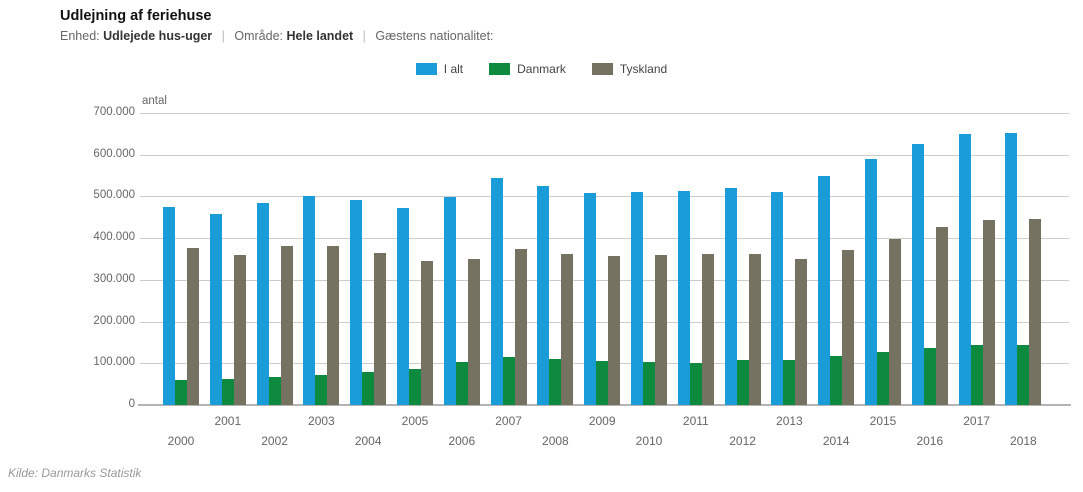 The image size is (1083, 492). I want to click on bar-tyskland-2008, so click(567, 329).